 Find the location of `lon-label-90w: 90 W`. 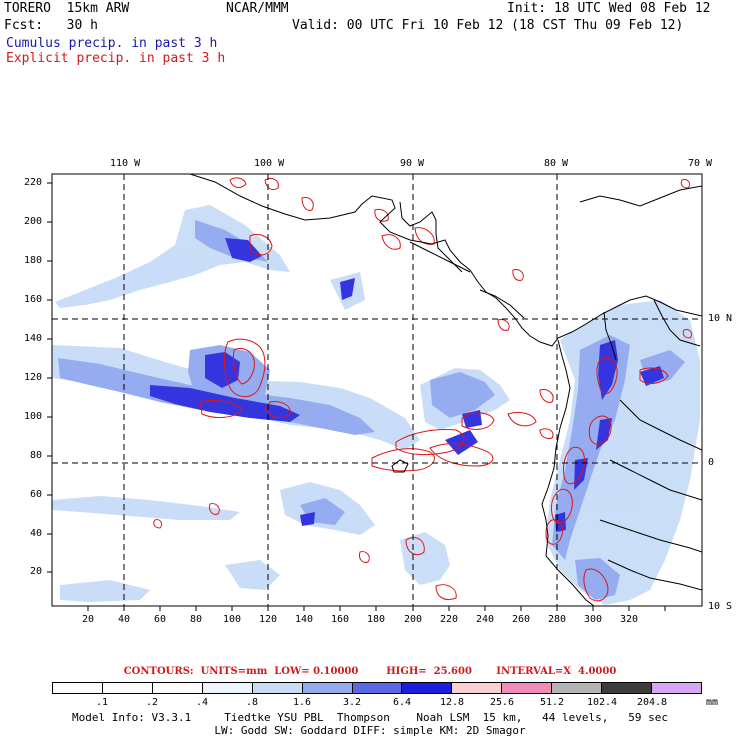

lon-label-90w: 90 W is located at coordinates (412, 163).